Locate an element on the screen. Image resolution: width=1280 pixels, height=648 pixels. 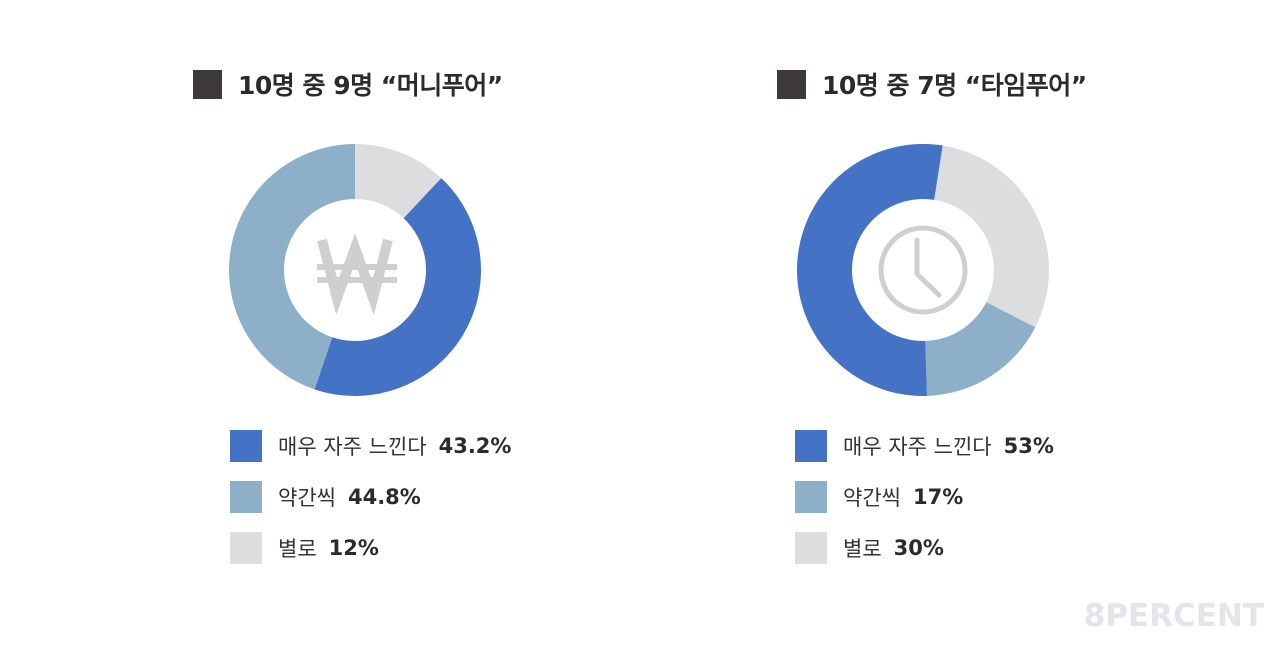
legend-value: 43.2% is located at coordinates (475, 446).